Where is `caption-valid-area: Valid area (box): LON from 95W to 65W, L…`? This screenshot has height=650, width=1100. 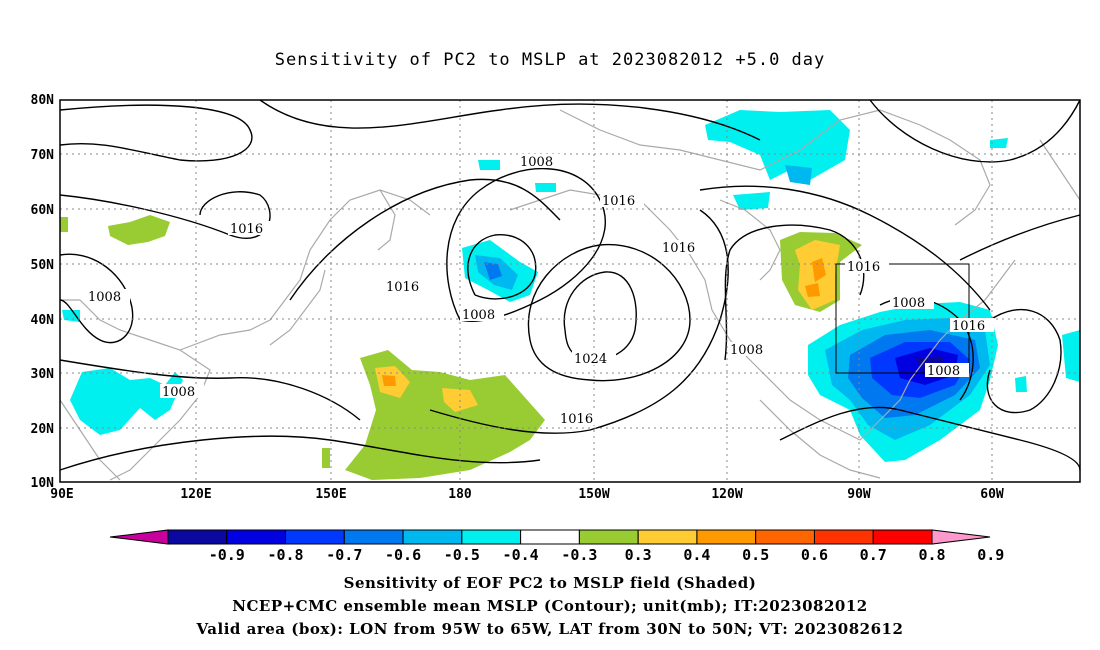 caption-valid-area: Valid area (box): LON from 95W to 65W, L… is located at coordinates (550, 629).